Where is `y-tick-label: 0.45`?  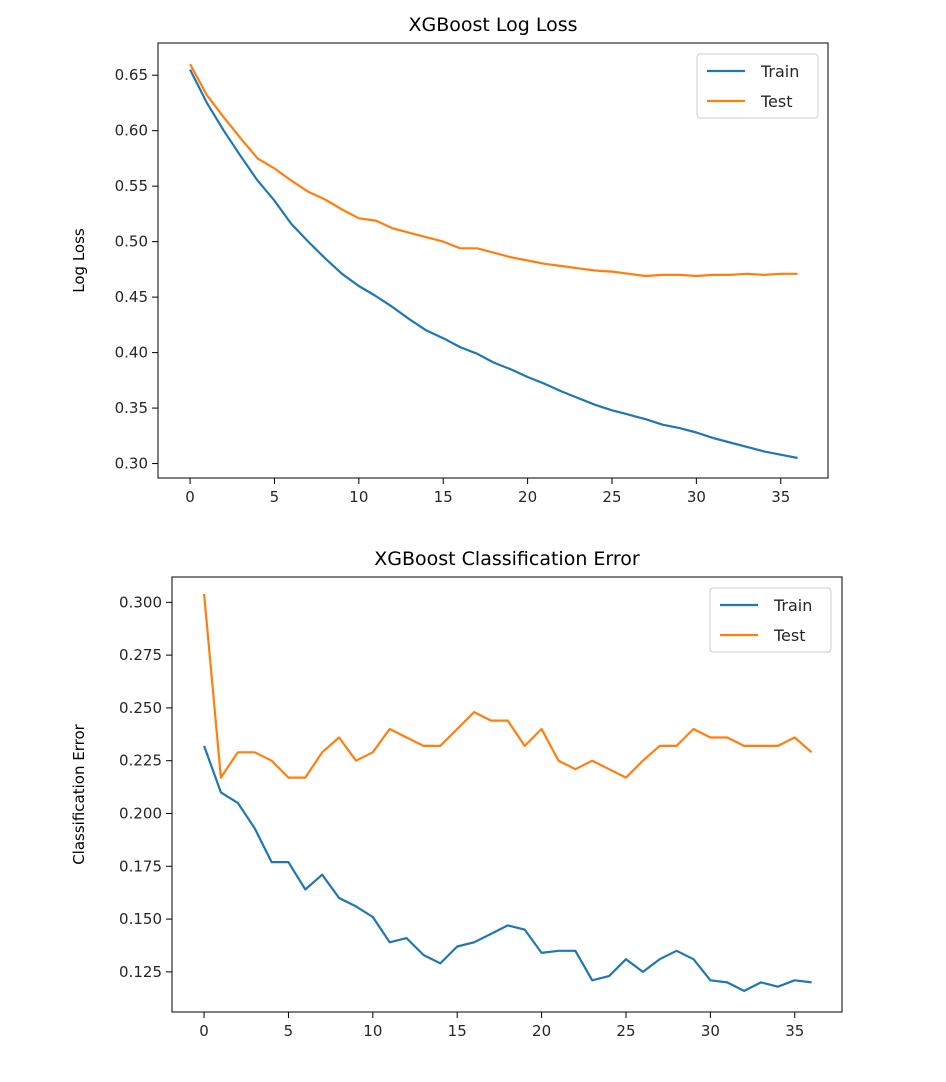 y-tick-label: 0.45 is located at coordinates (131, 297).